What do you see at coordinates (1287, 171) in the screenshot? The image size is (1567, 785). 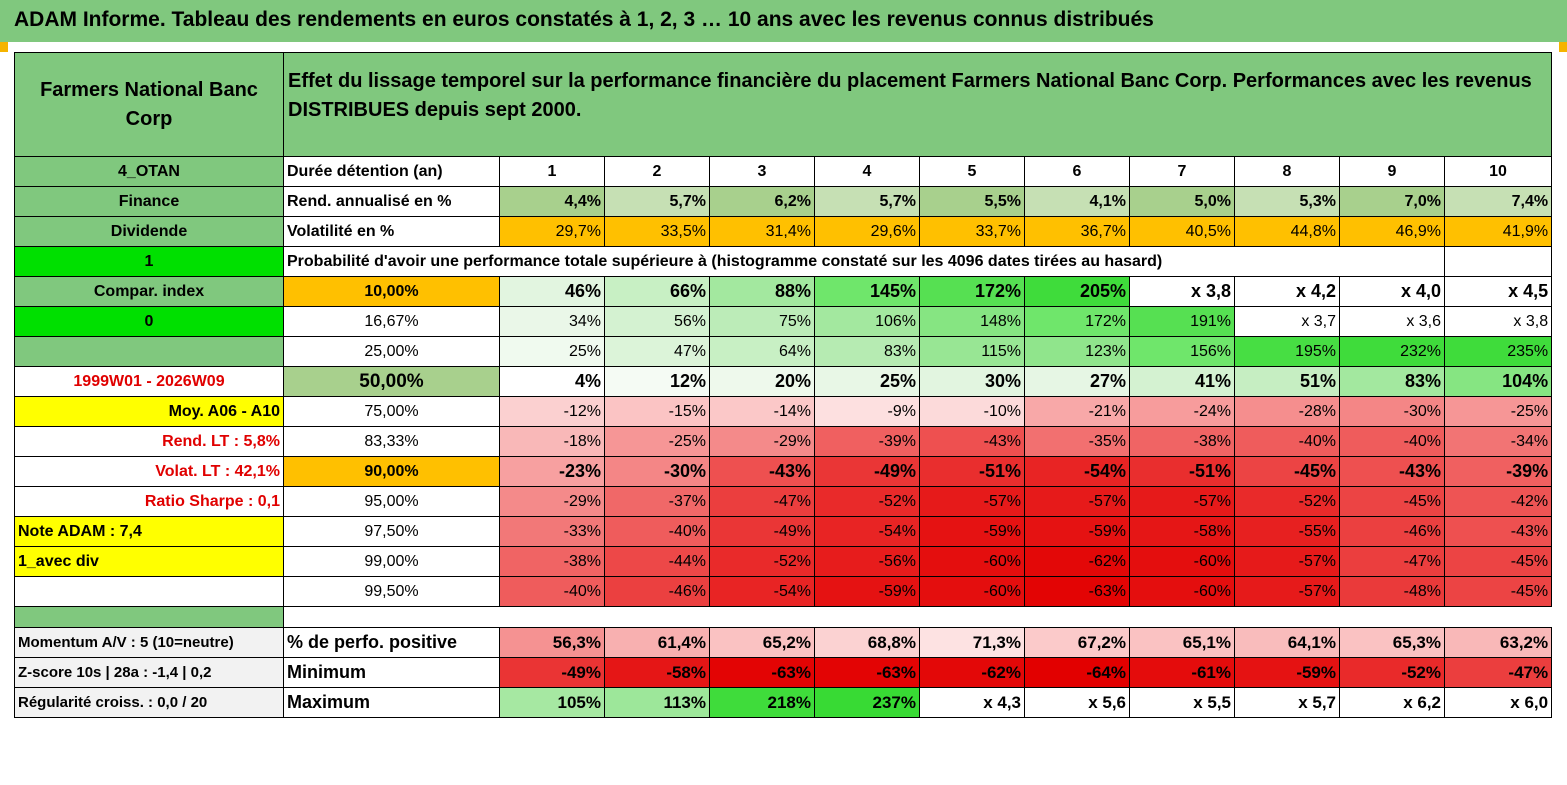 I see `duration-value: 8` at bounding box center [1287, 171].